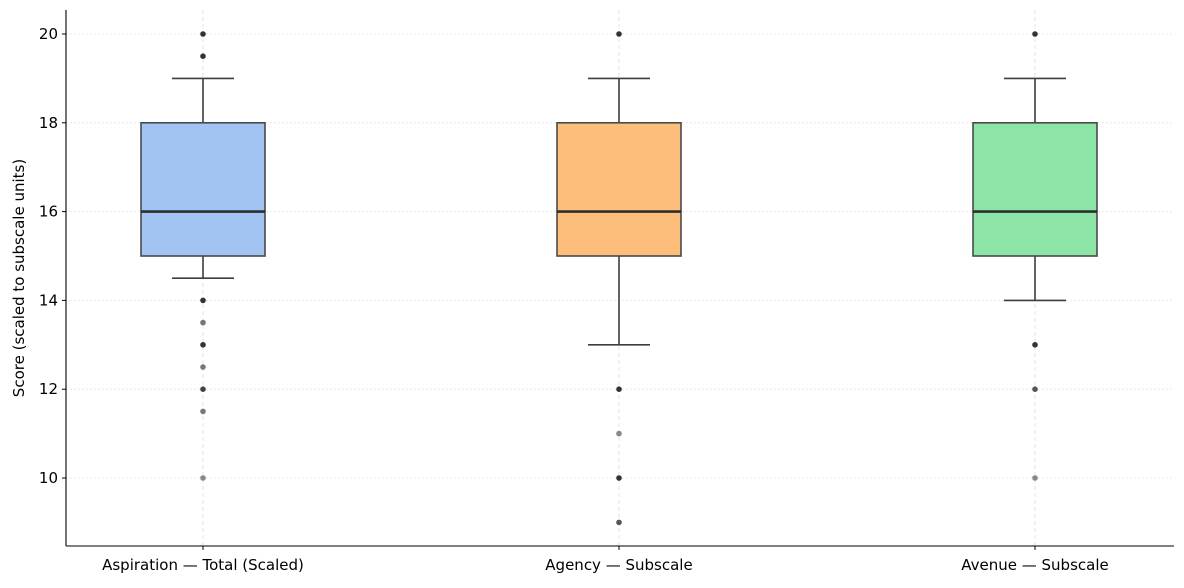  What do you see at coordinates (48, 34) in the screenshot?
I see `y-tick-label: 20` at bounding box center [48, 34].